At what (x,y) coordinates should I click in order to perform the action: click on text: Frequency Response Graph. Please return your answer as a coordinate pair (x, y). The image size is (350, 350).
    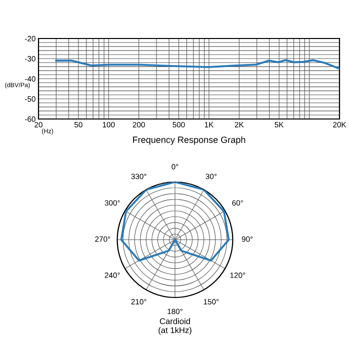
    Looking at the image, I should click on (189, 140).